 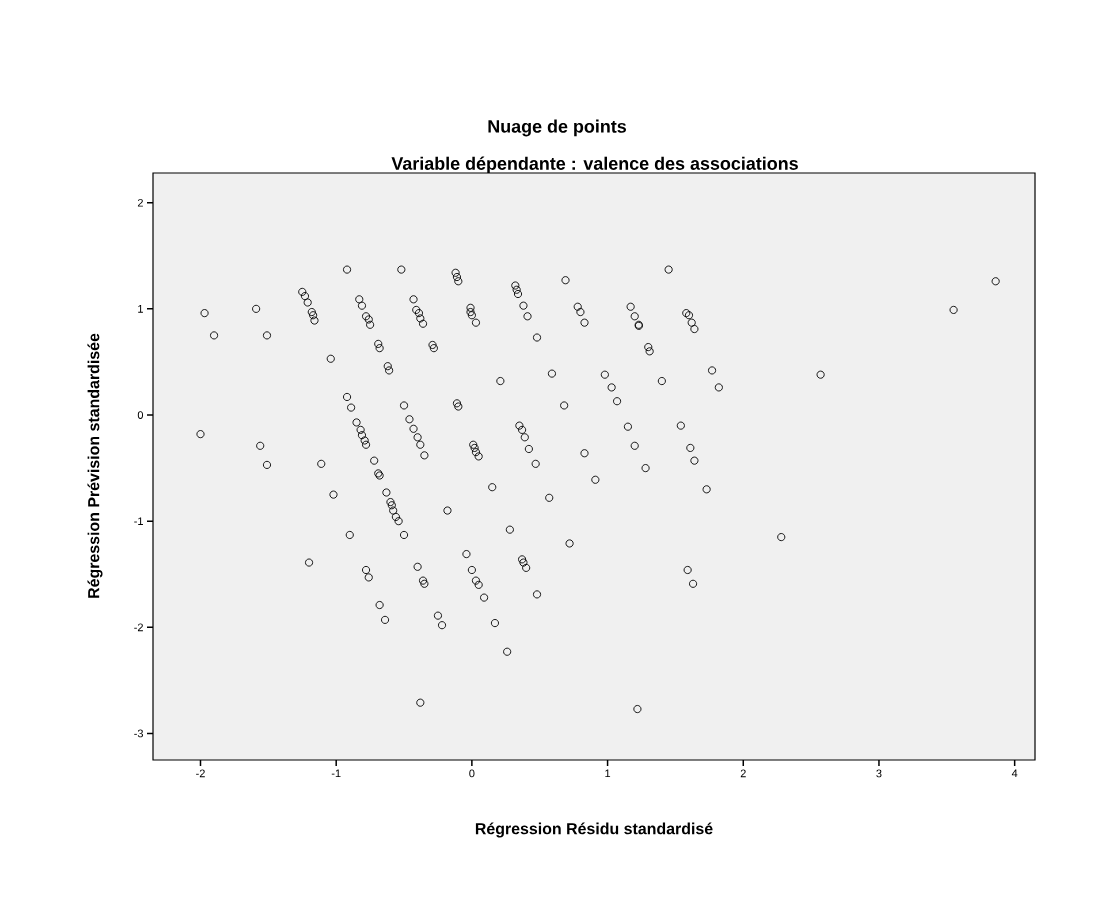 I want to click on y-tick-label: 0, so click(x=140, y=415).